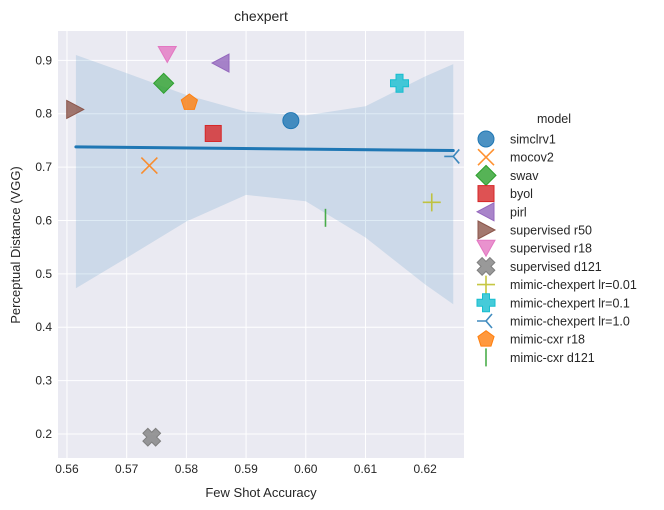 Image resolution: width=664 pixels, height=510 pixels. Describe the element at coordinates (573, 285) in the screenshot. I see `legend-label: mimic-chexpert lr=0.01` at that location.